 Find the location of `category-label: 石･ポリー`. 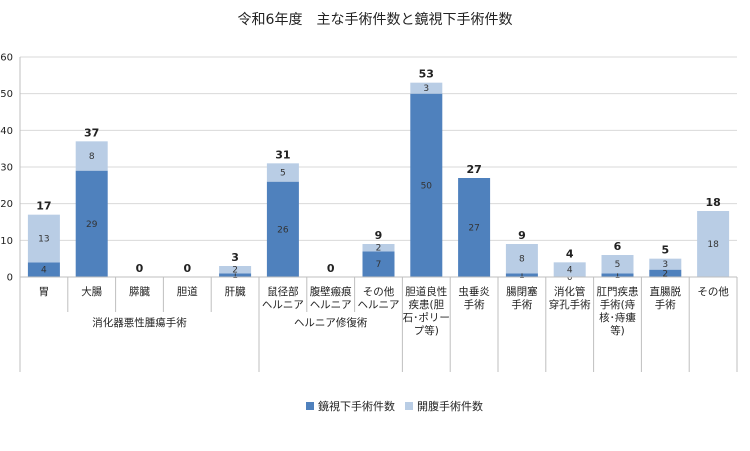

category-label: 石･ポリー is located at coordinates (426, 318).